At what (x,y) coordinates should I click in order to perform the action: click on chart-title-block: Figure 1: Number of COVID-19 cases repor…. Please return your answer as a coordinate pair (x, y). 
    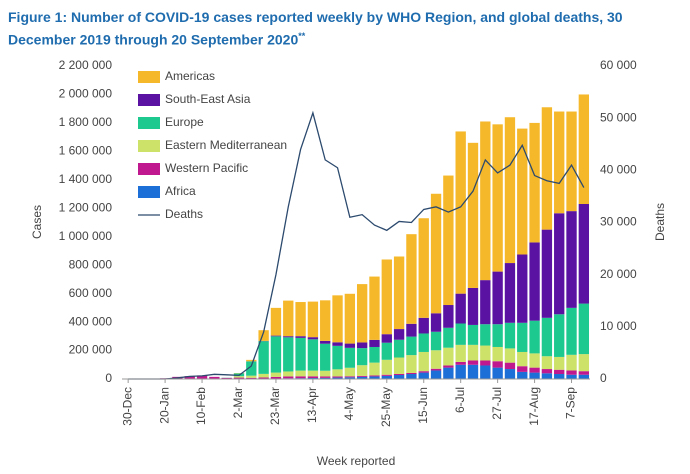
    Looking at the image, I should click on (328, 29).